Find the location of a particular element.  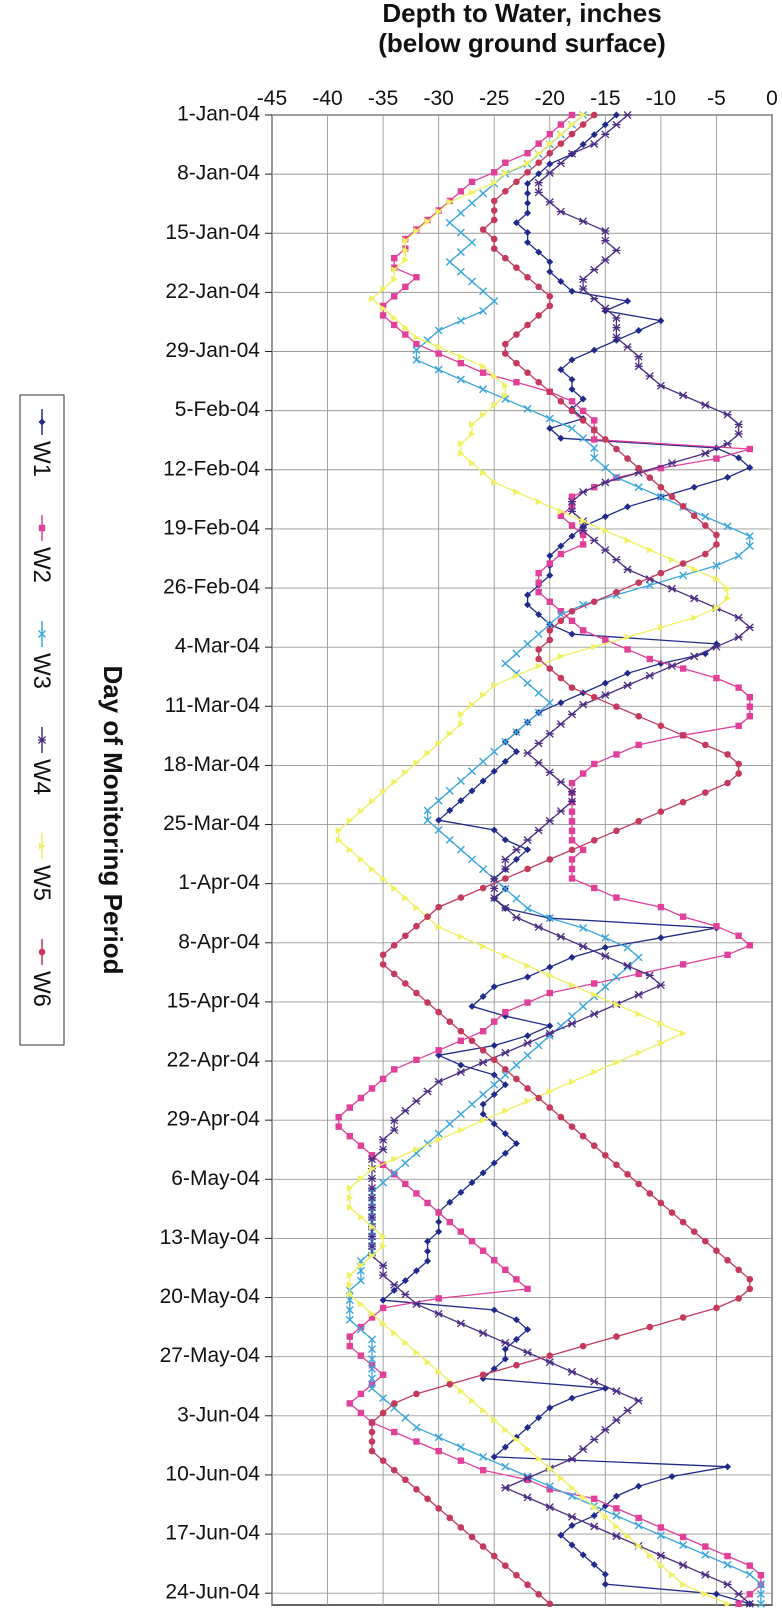

y-axis-title-line2: (below ground surface) is located at coordinates (521, 43).